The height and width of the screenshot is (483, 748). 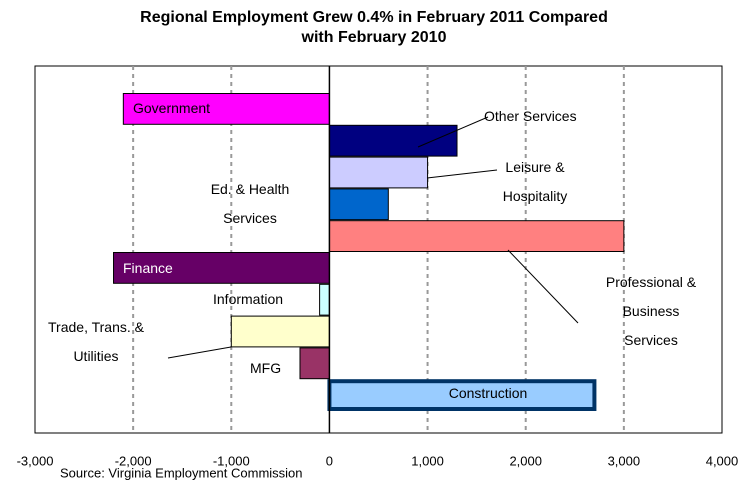 What do you see at coordinates (525, 460) in the screenshot?
I see `x-tick-label: 2,000` at bounding box center [525, 460].